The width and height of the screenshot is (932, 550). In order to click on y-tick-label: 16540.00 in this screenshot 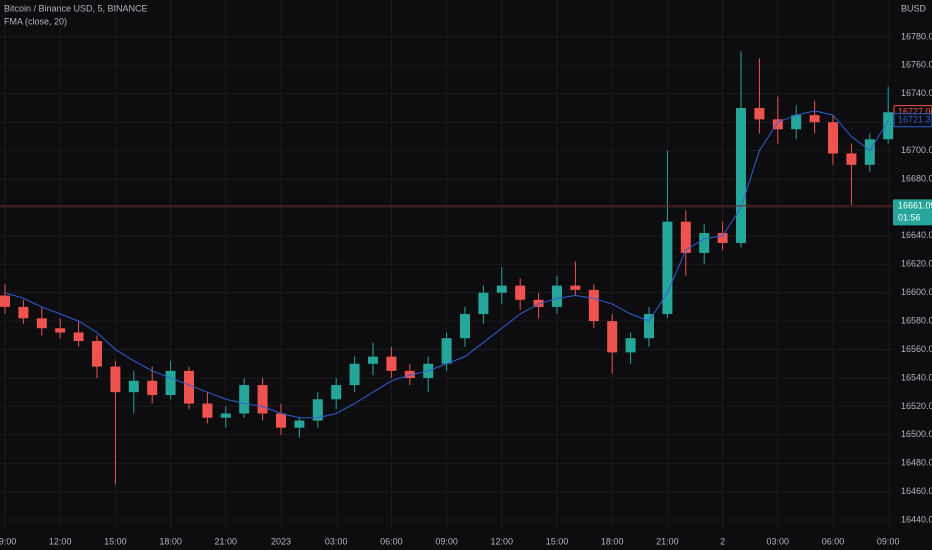, I will do `click(916, 377)`.